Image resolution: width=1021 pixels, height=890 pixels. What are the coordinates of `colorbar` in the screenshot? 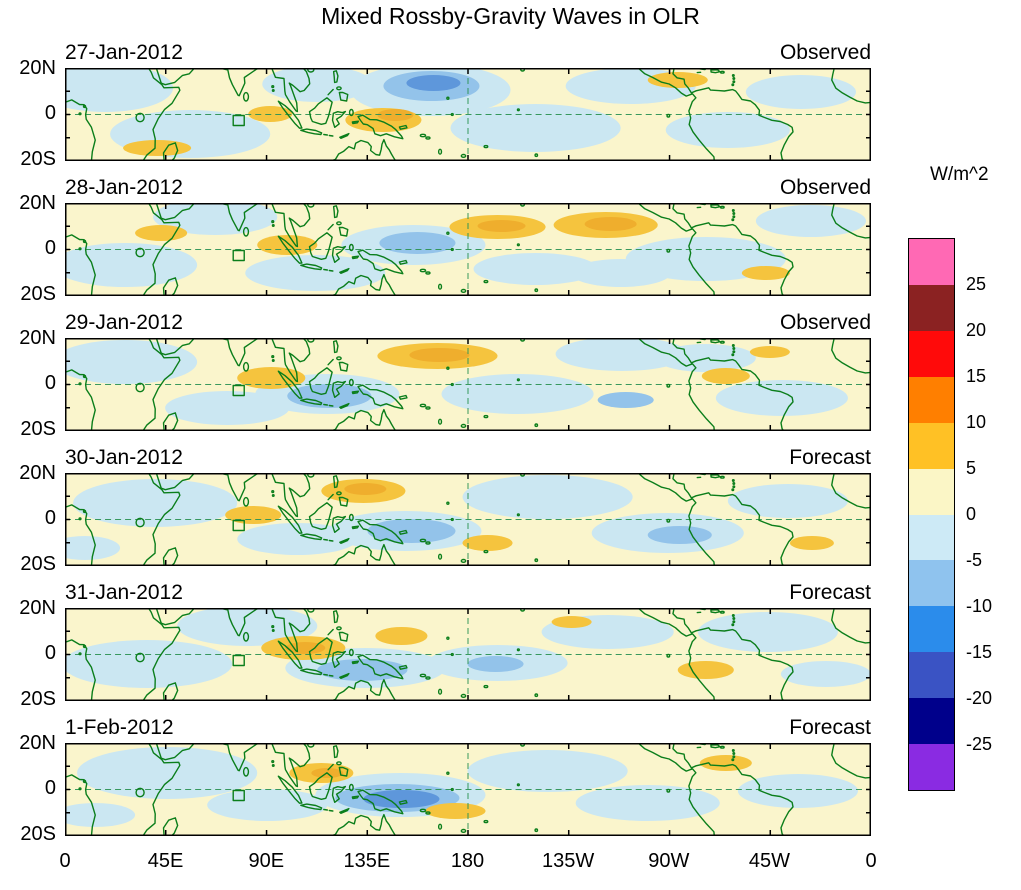 It's located at (931, 514).